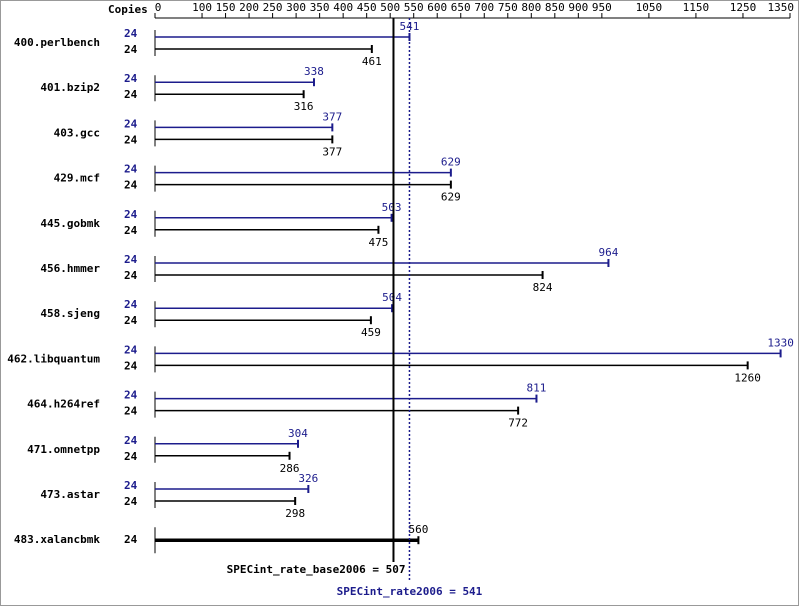 The image size is (799, 606). What do you see at coordinates (296, 7) in the screenshot?
I see `x-tick-label: 300` at bounding box center [296, 7].